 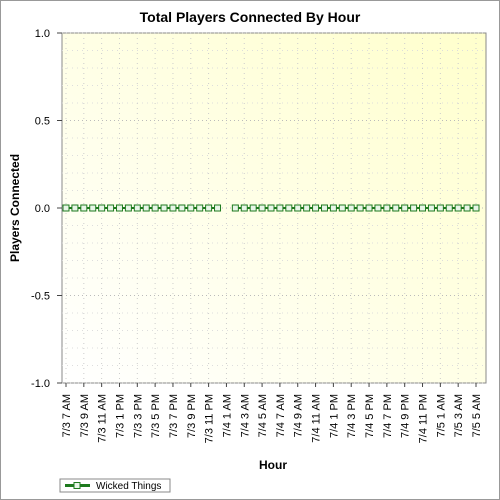 I want to click on x-tick-label: 7/4 11 PM, so click(x=424, y=418).